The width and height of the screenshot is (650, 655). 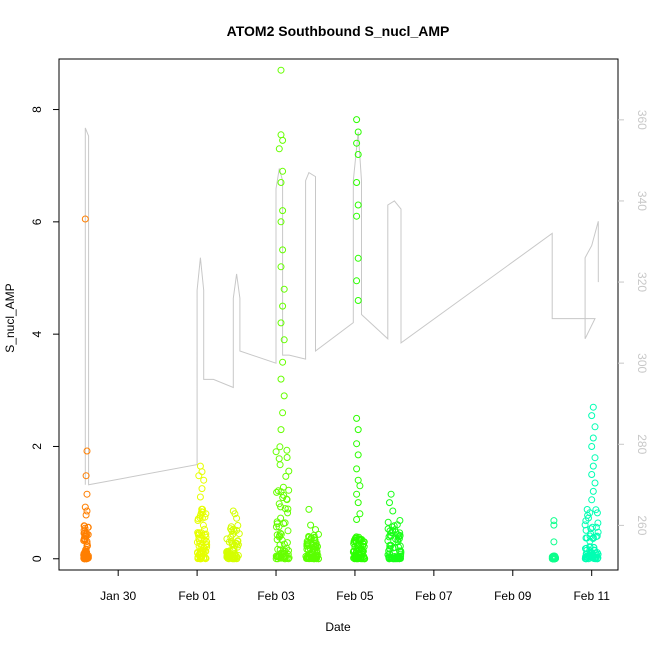 What do you see at coordinates (276, 596) in the screenshot?
I see `x-tick-label: Feb 03` at bounding box center [276, 596].